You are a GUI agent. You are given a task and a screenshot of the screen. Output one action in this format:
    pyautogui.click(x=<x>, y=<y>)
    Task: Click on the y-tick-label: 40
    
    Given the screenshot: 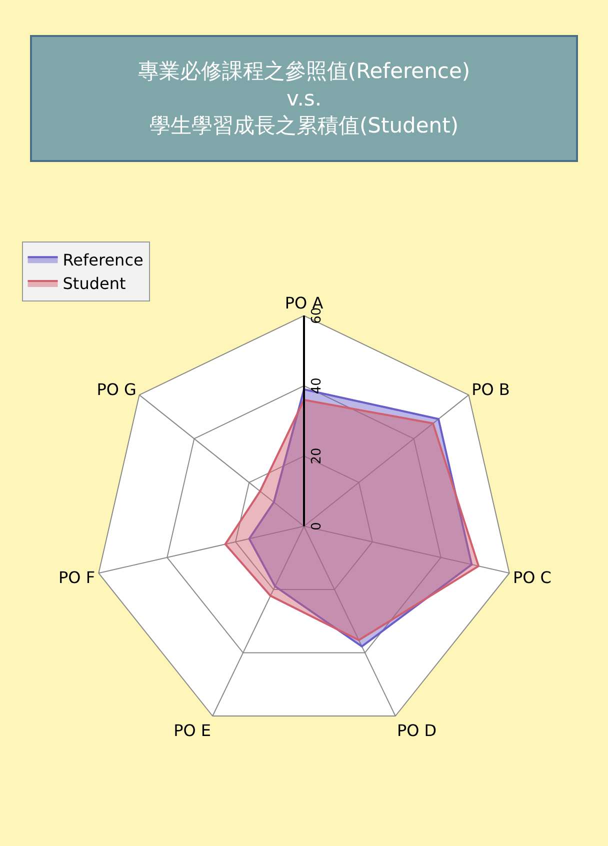 What is the action you would take?
    pyautogui.click(x=317, y=386)
    